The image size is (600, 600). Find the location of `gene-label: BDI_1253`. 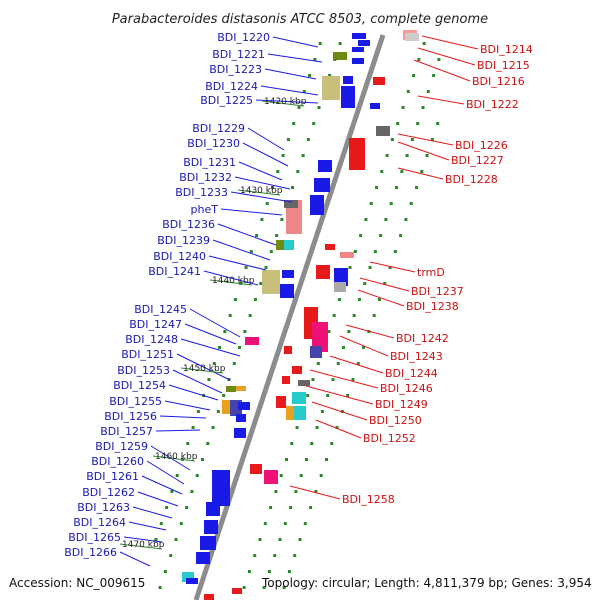

gene-label: BDI_1253 is located at coordinates (143, 370).